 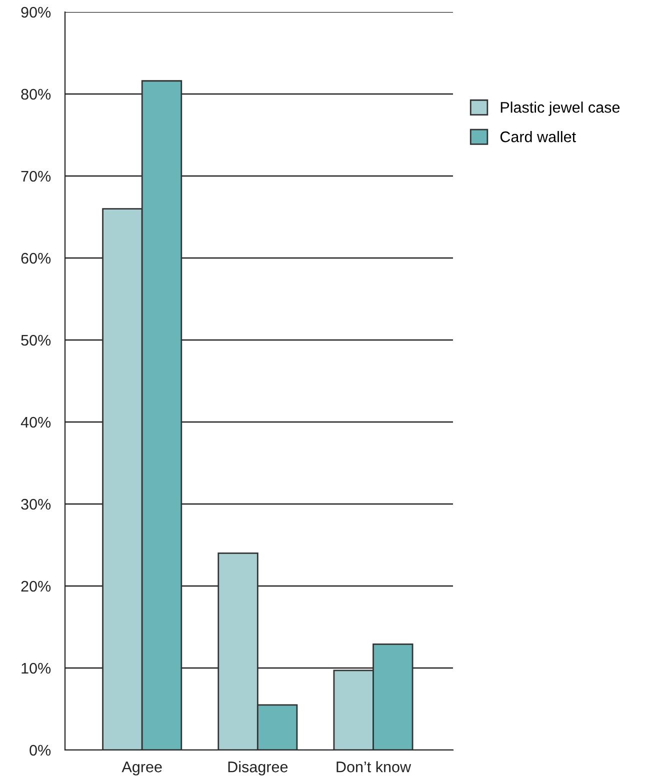 I want to click on y-tick-label: 90%, so click(x=36, y=12).